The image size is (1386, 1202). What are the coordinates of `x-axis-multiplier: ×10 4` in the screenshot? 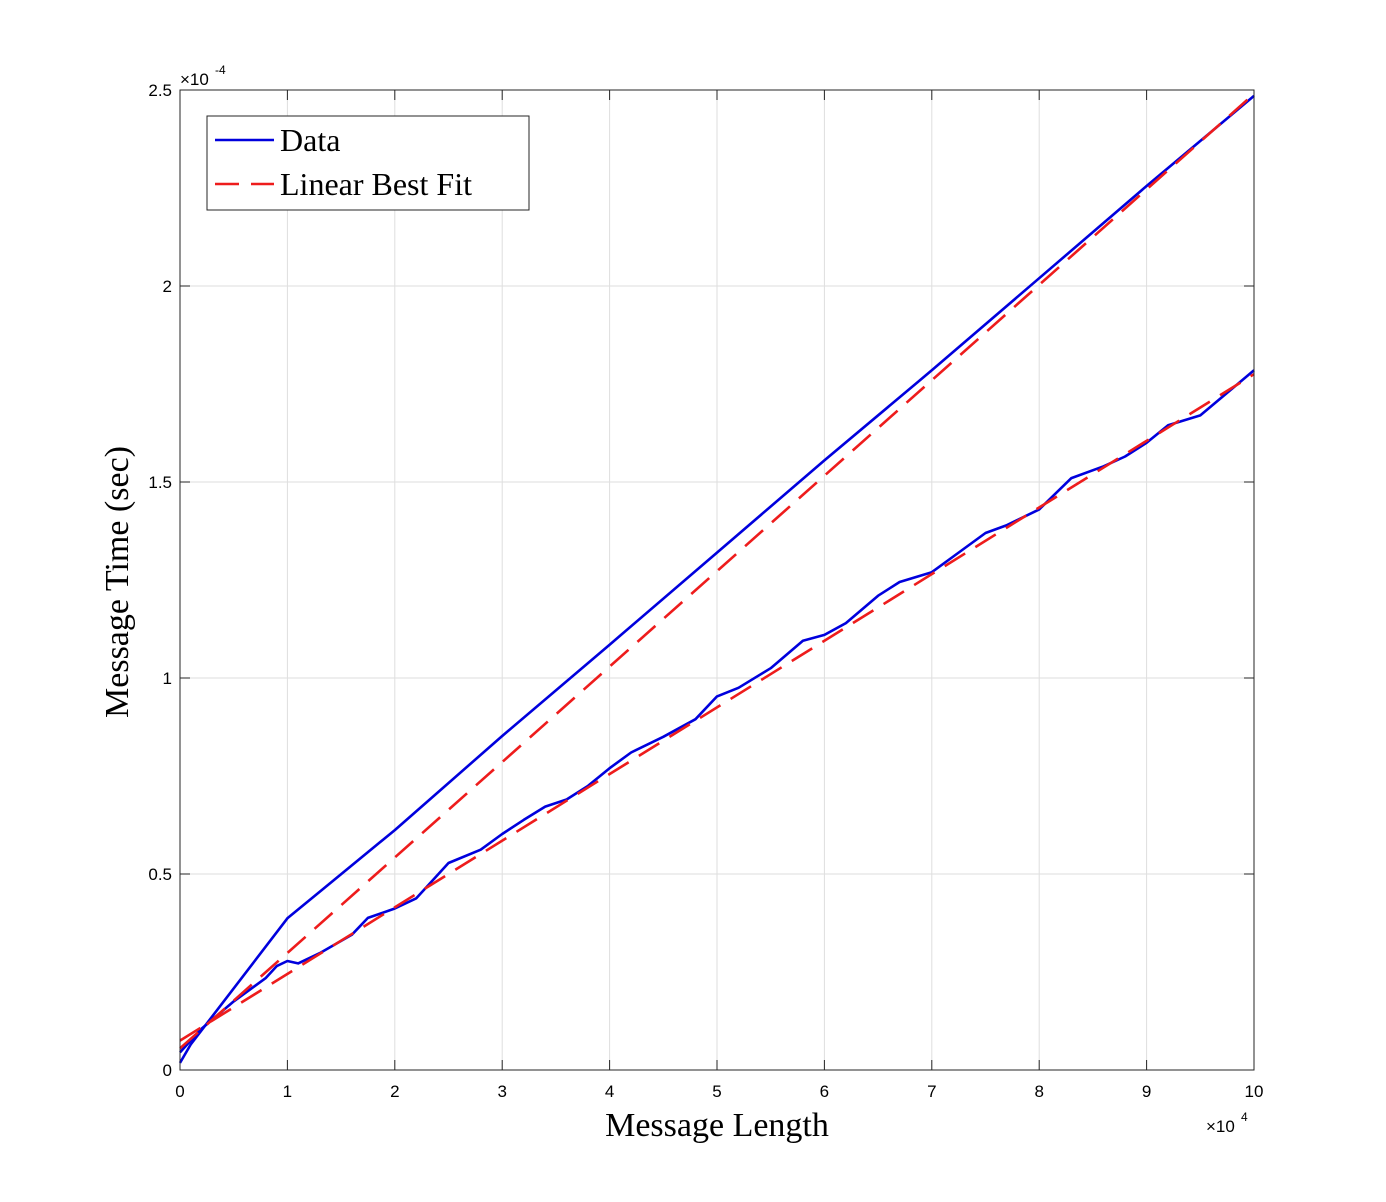 It's located at (1227, 1123).